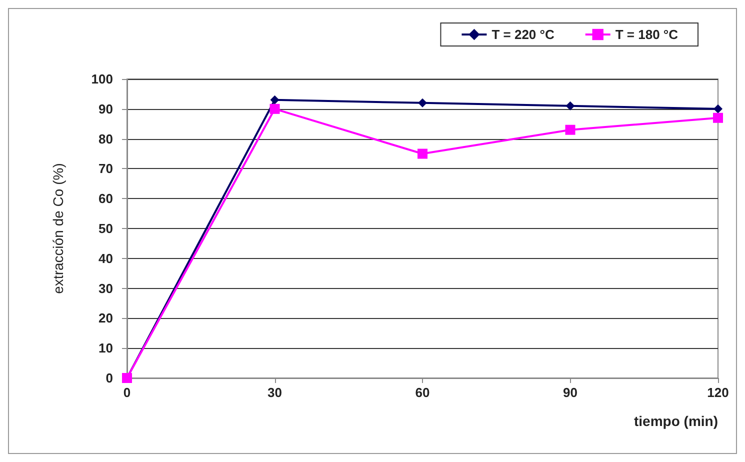 The width and height of the screenshot is (745, 462). I want to click on y-tick-label: 20, so click(105, 318).